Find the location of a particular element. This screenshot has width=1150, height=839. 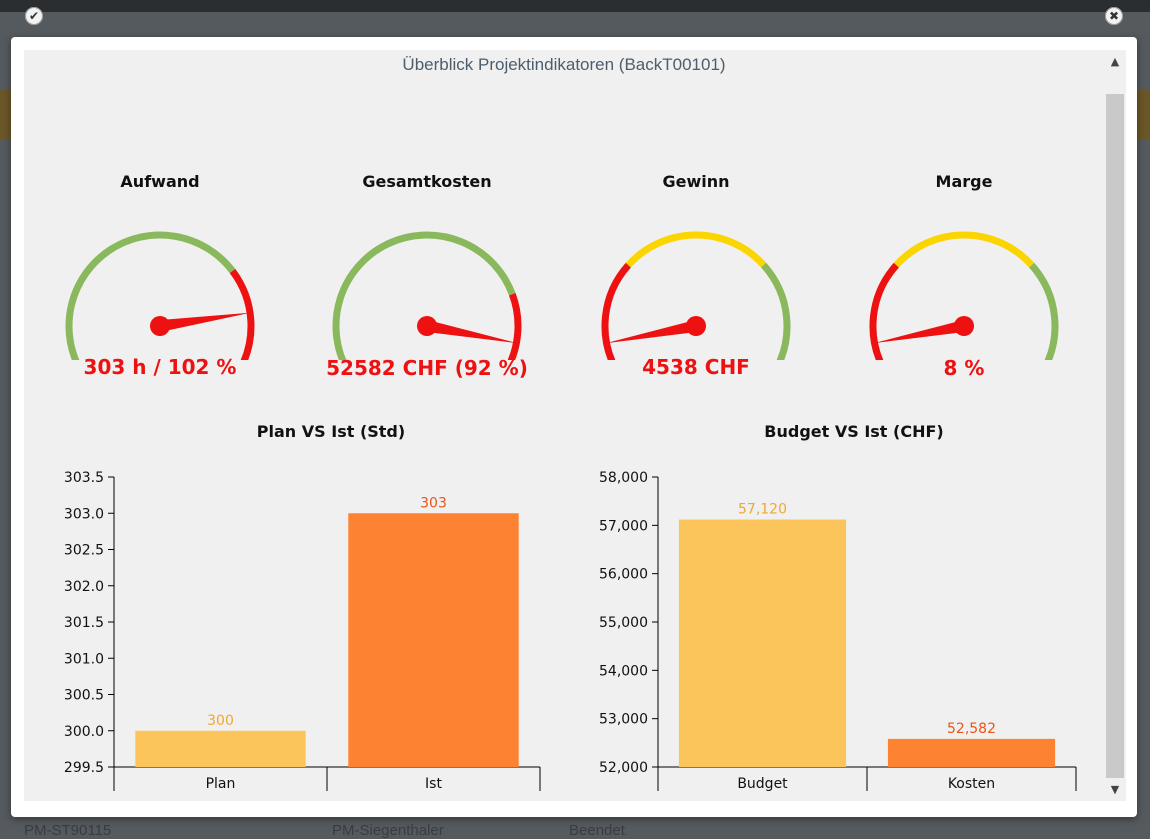

scroll-down-icon: ▼ is located at coordinates (1115, 789).